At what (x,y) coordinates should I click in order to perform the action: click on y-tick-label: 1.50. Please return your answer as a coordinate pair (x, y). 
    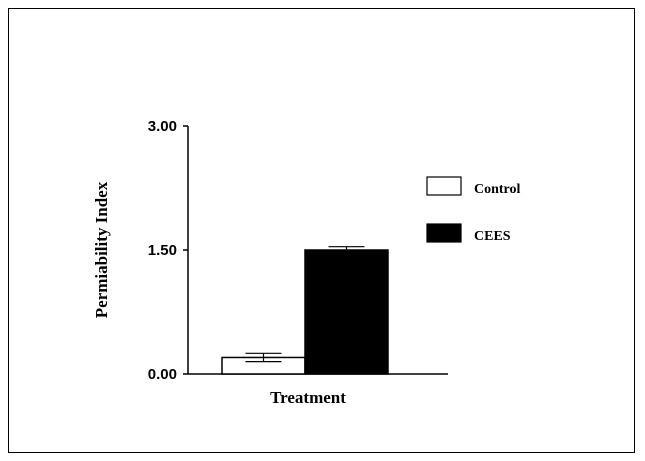
    Looking at the image, I should click on (162, 250).